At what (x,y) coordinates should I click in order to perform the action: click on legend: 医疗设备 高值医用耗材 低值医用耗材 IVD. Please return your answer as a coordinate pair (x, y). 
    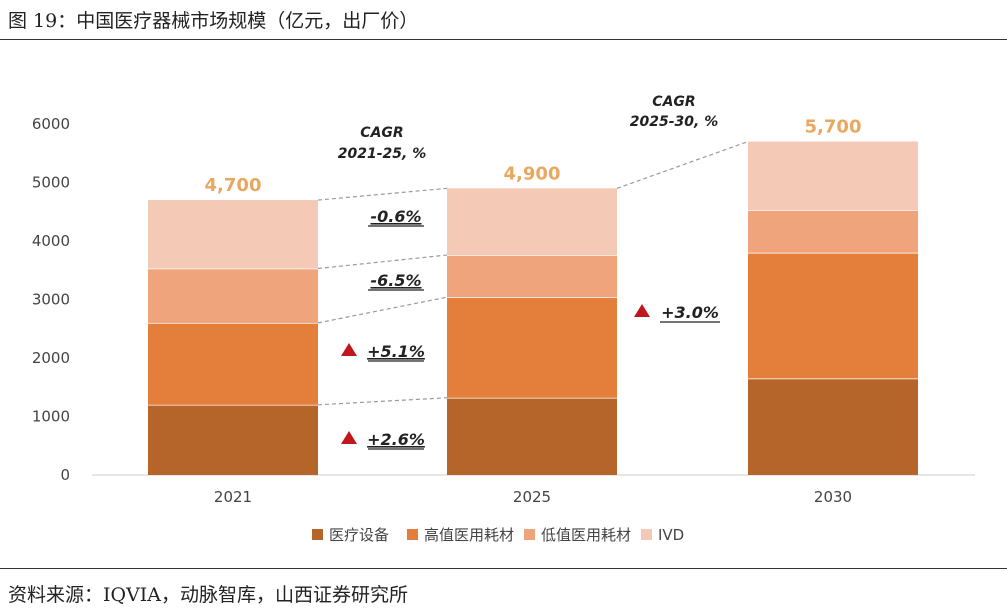
    Looking at the image, I should click on (498, 535).